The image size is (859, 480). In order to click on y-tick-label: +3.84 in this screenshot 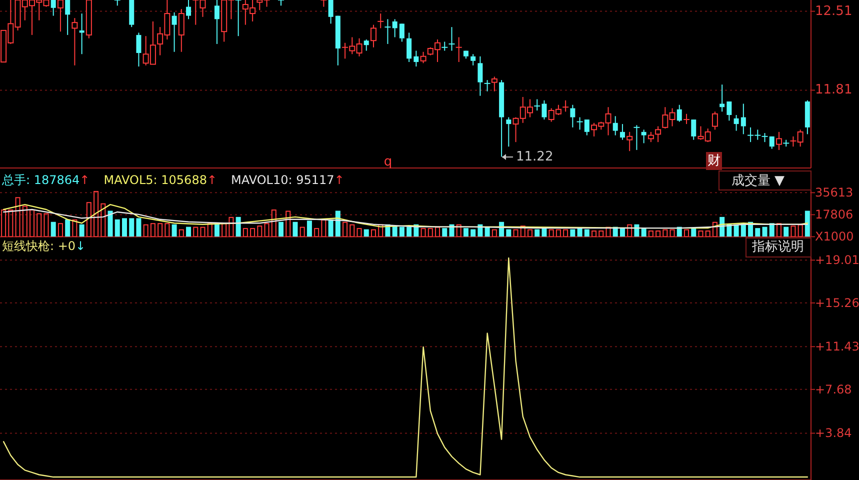, I will do `click(833, 433)`.